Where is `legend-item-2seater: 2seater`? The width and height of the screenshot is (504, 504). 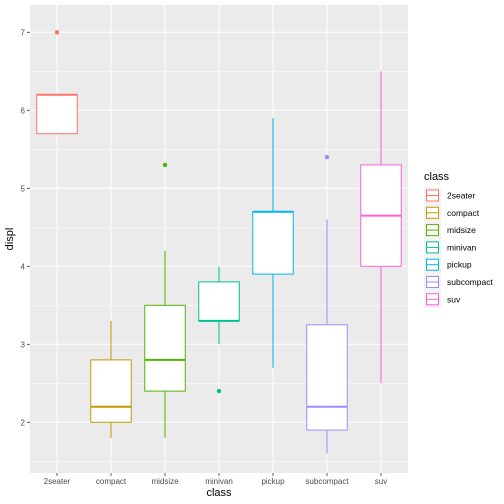 legend-item-2seater: 2seater is located at coordinates (450, 195).